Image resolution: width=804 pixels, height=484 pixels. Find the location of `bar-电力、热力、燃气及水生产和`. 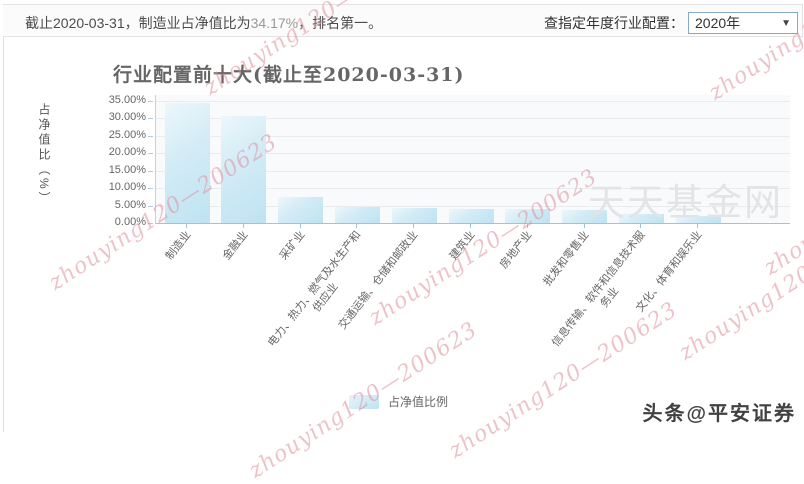

bar-电力、热力、燃气及水生产和 is located at coordinates (357, 214).